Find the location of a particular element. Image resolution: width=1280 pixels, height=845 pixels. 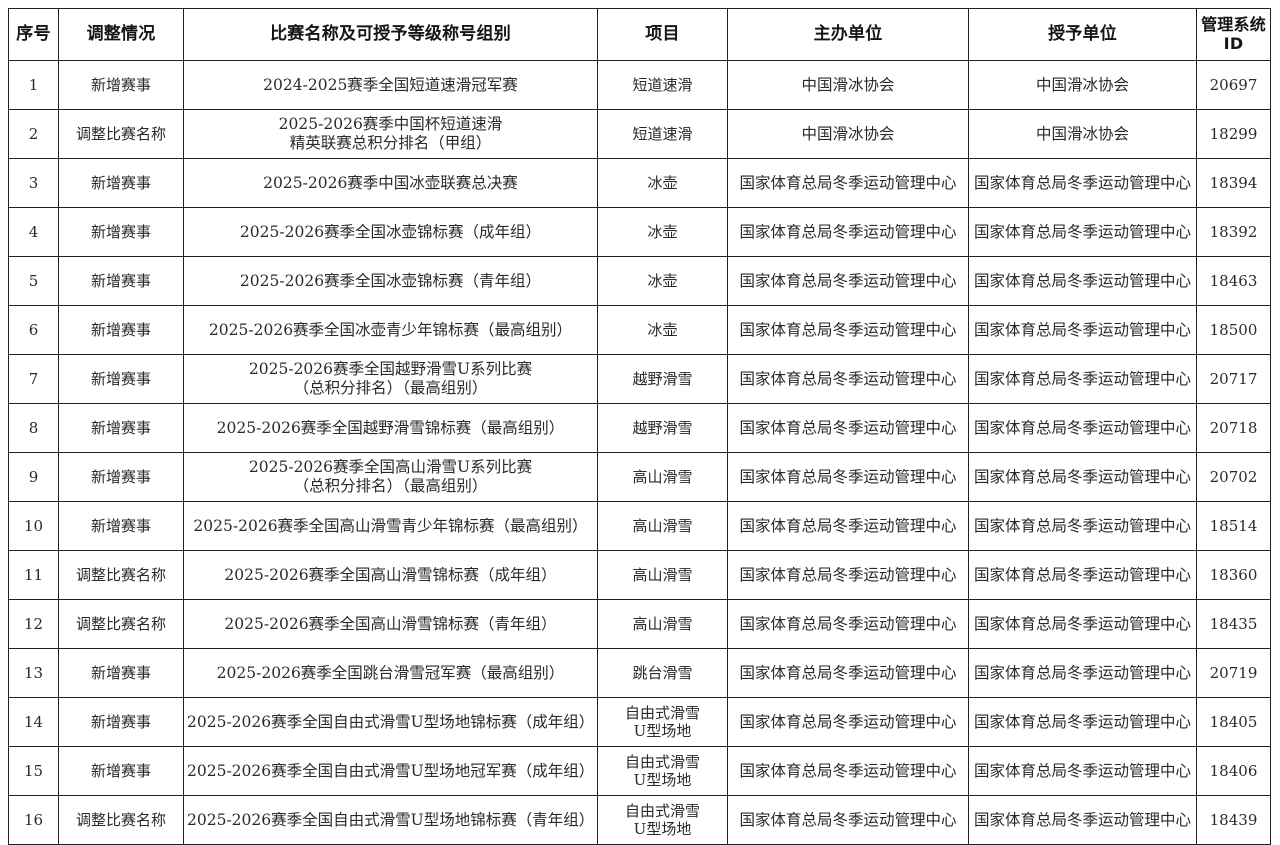

cell-competition-name: 2025-2026赛季全国自由式滑雪U型场地冠军赛（成年组） is located at coordinates (390, 771).